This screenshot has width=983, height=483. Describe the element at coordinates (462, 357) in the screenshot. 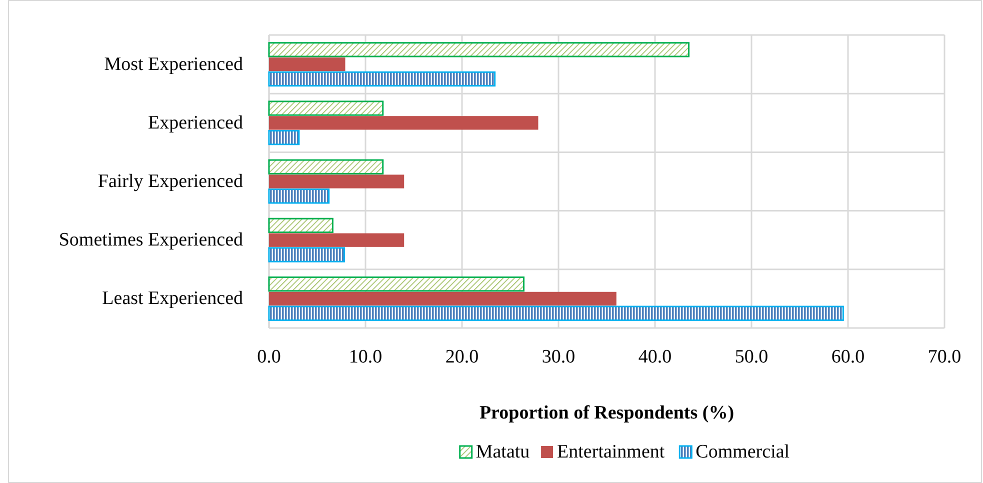

I see `x-tick-label: 20.0` at that location.